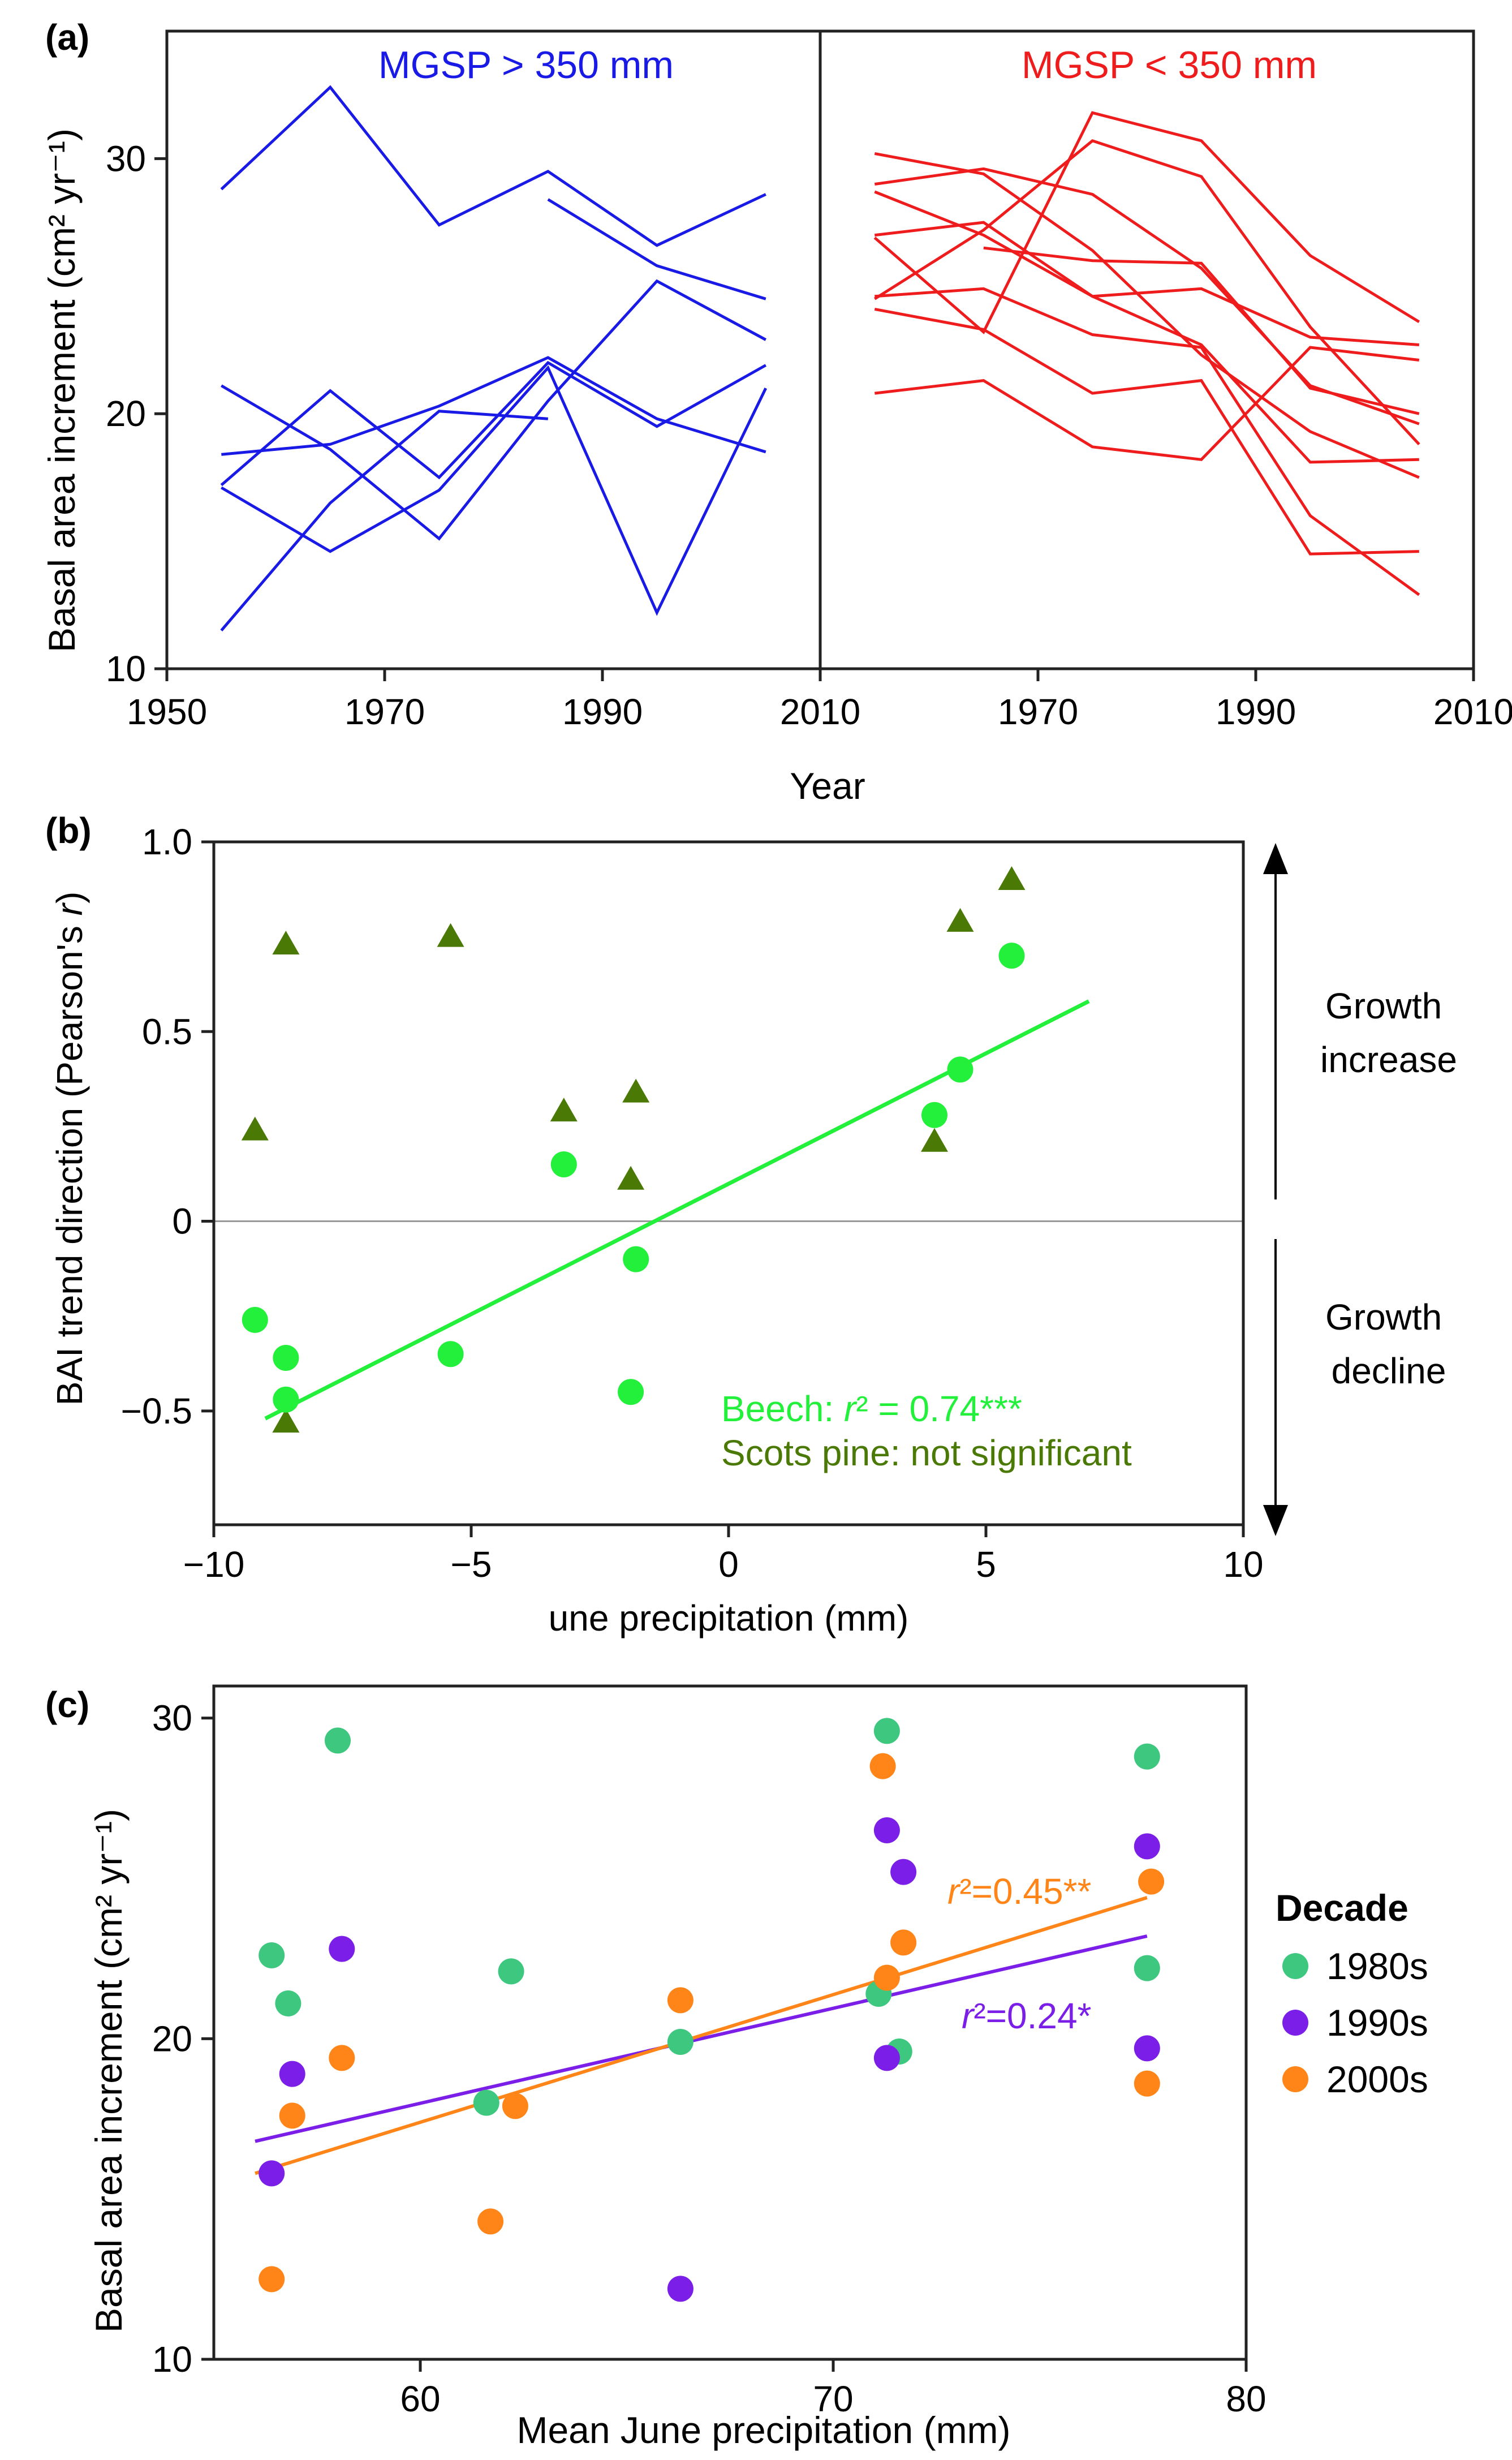  Describe the element at coordinates (69, 898) in the screenshot. I see `panel-b-y-axis-label-end: )` at that location.